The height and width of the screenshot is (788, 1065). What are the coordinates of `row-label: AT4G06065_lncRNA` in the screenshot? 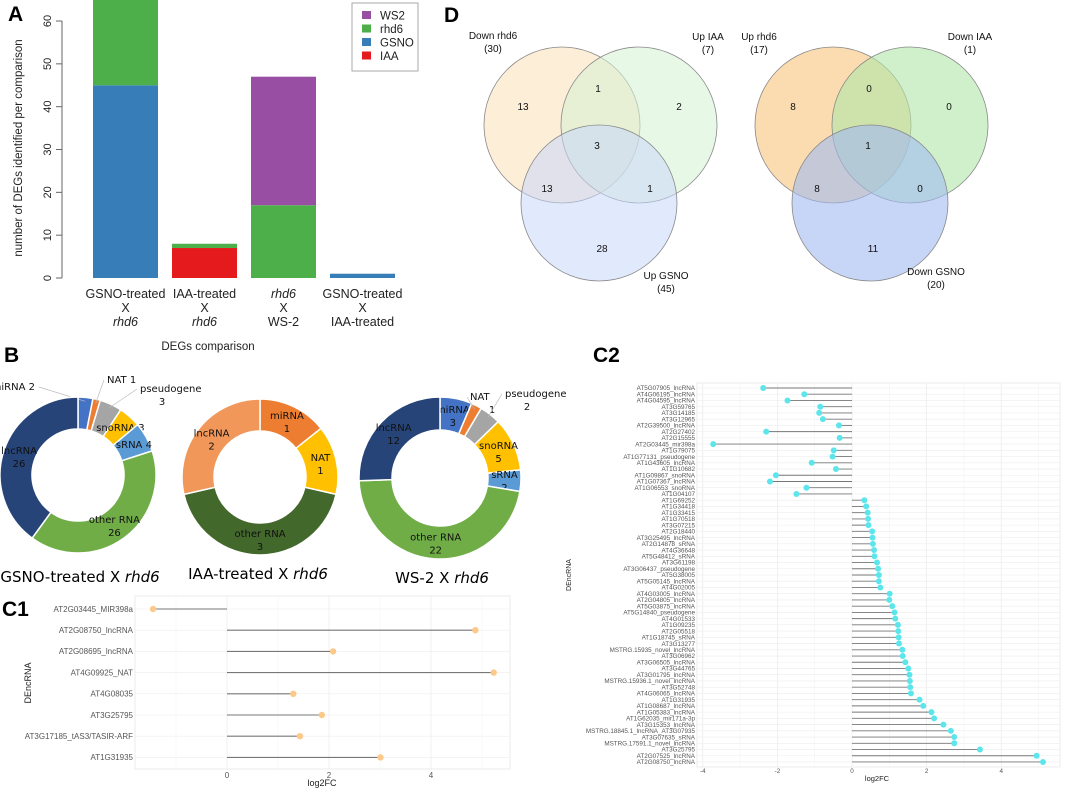 It's located at (666, 694).